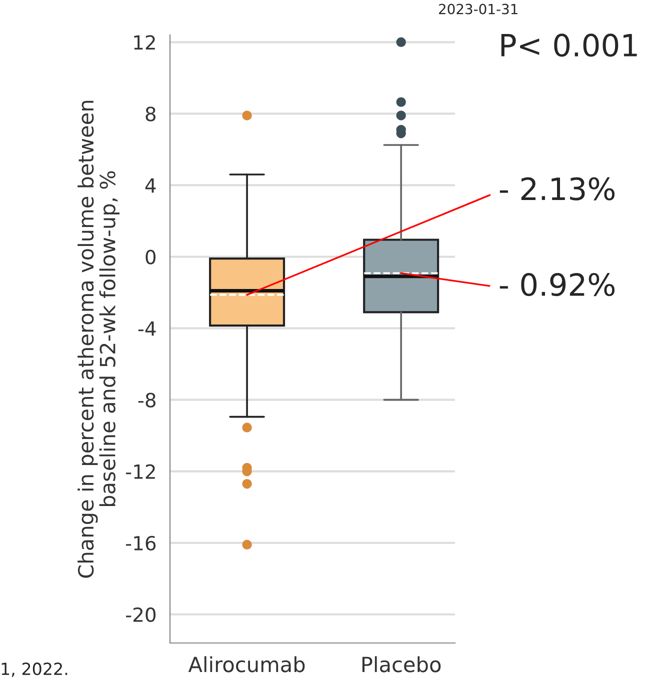  Describe the element at coordinates (140, 471) in the screenshot. I see `y-tick-label: -12` at that location.